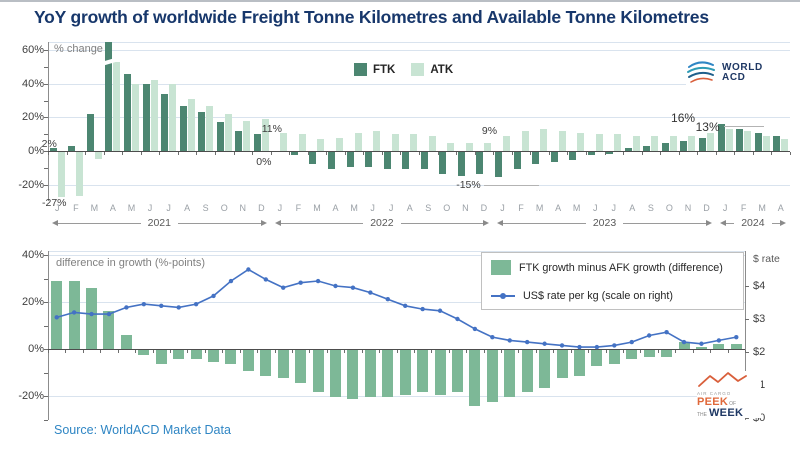 The width and height of the screenshot is (800, 450). What do you see at coordinates (31, 396) in the screenshot?
I see `bottom-ytick--20: -20%` at bounding box center [31, 396].